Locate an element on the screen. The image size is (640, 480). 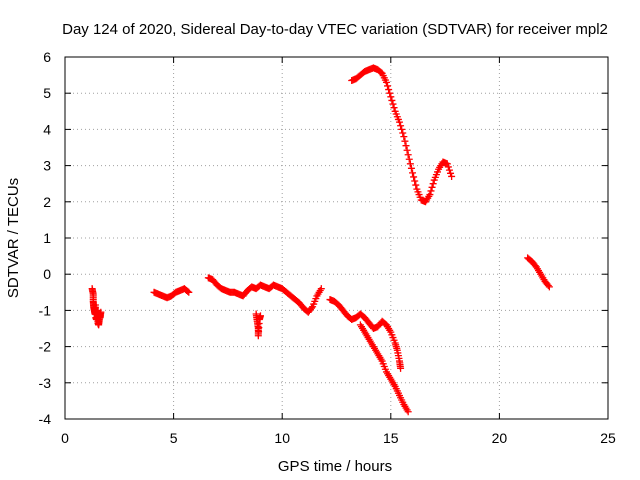
y-tick-label: 6 is located at coordinates (47, 57).